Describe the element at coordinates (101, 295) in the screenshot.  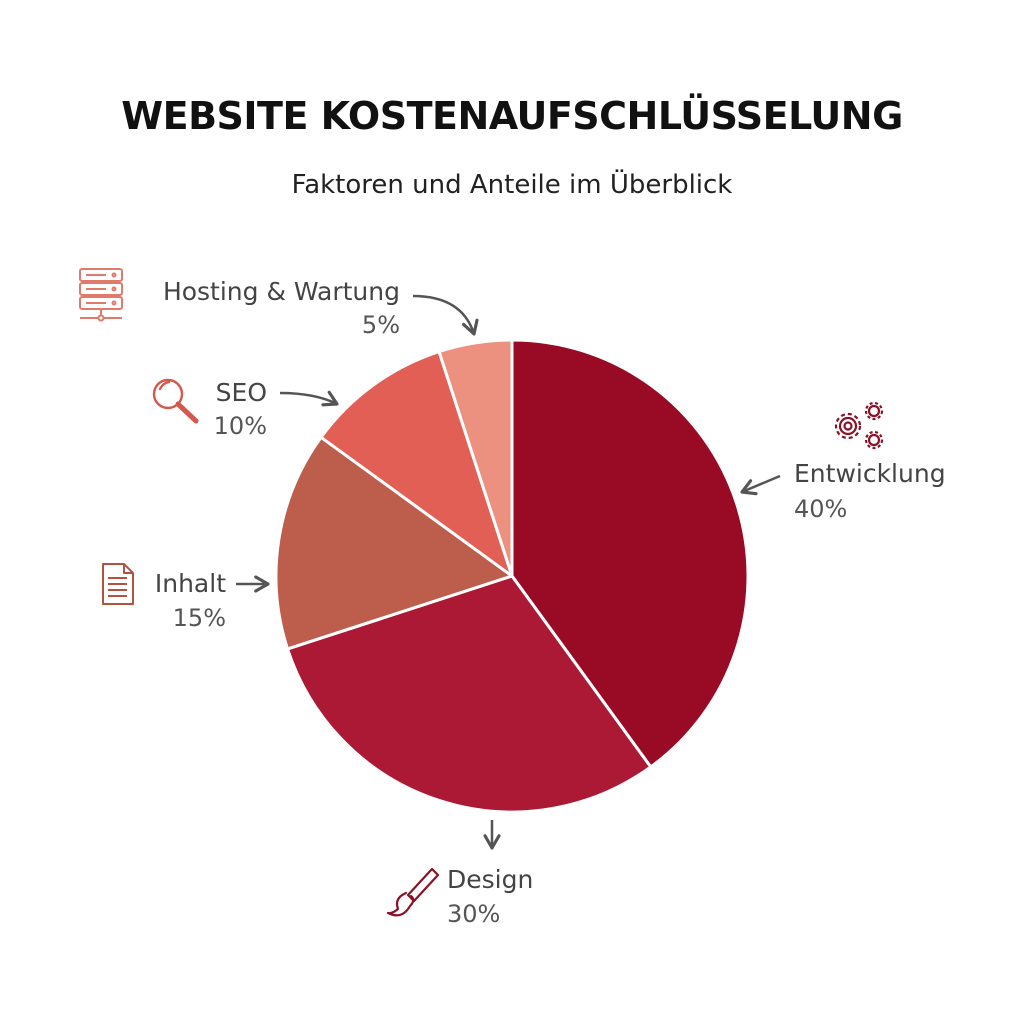
I see `server-icon` at that location.